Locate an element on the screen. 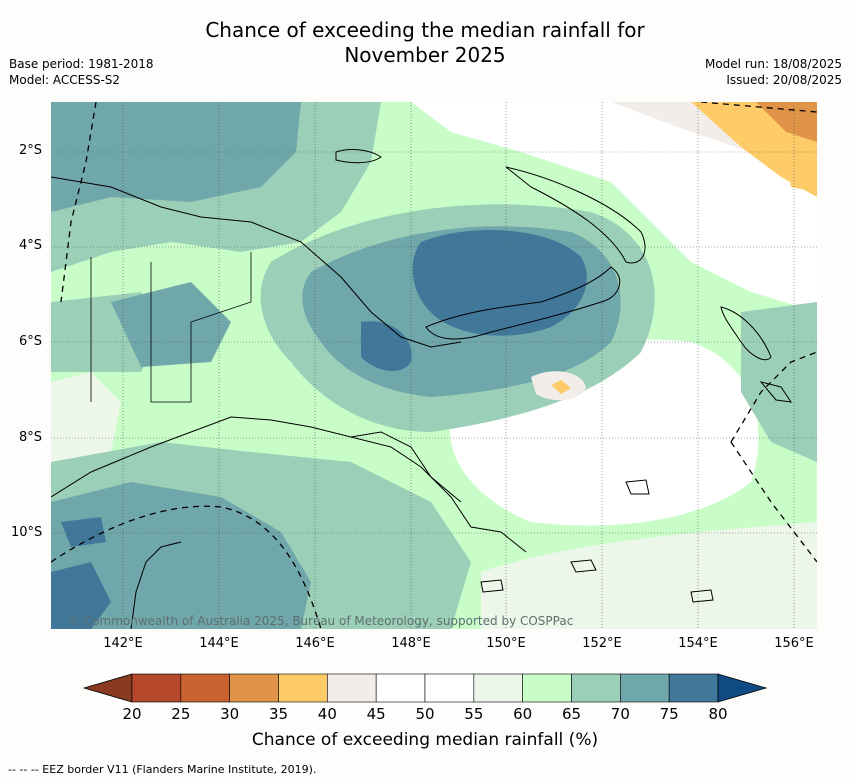  lon-label-154e: 154°E is located at coordinates (698, 643).